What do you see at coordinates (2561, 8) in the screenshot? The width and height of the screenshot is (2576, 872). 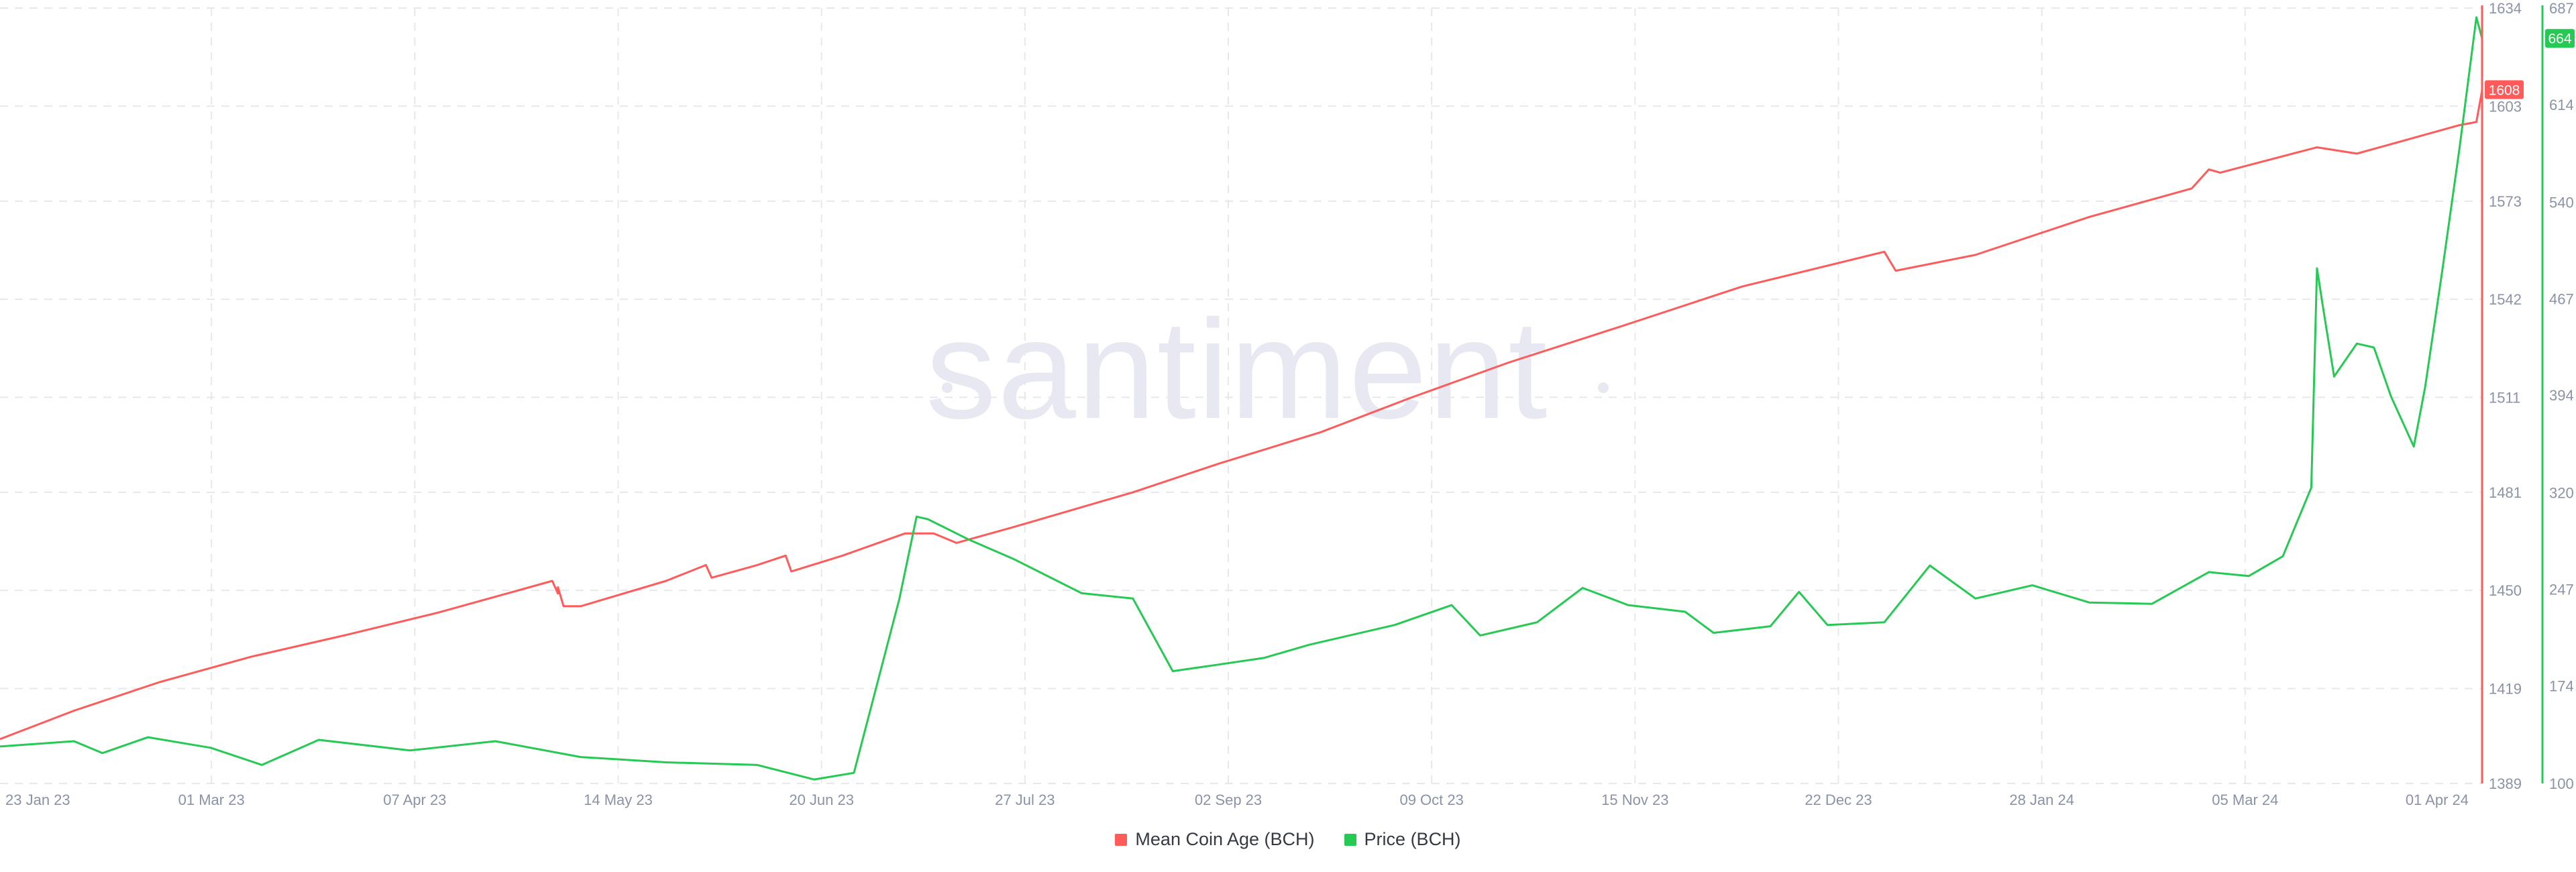 I see `price-tick-label: 687` at bounding box center [2561, 8].